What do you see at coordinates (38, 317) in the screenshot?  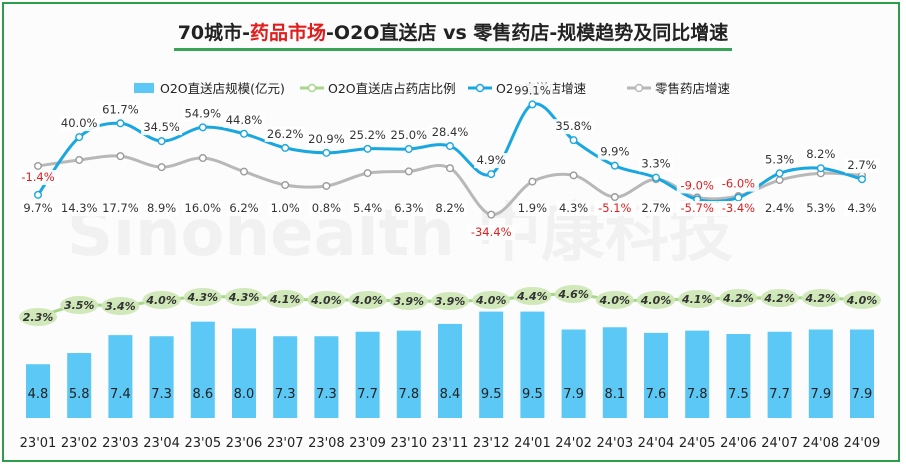 I see `ratio-label-bg-23'01` at bounding box center [38, 317].